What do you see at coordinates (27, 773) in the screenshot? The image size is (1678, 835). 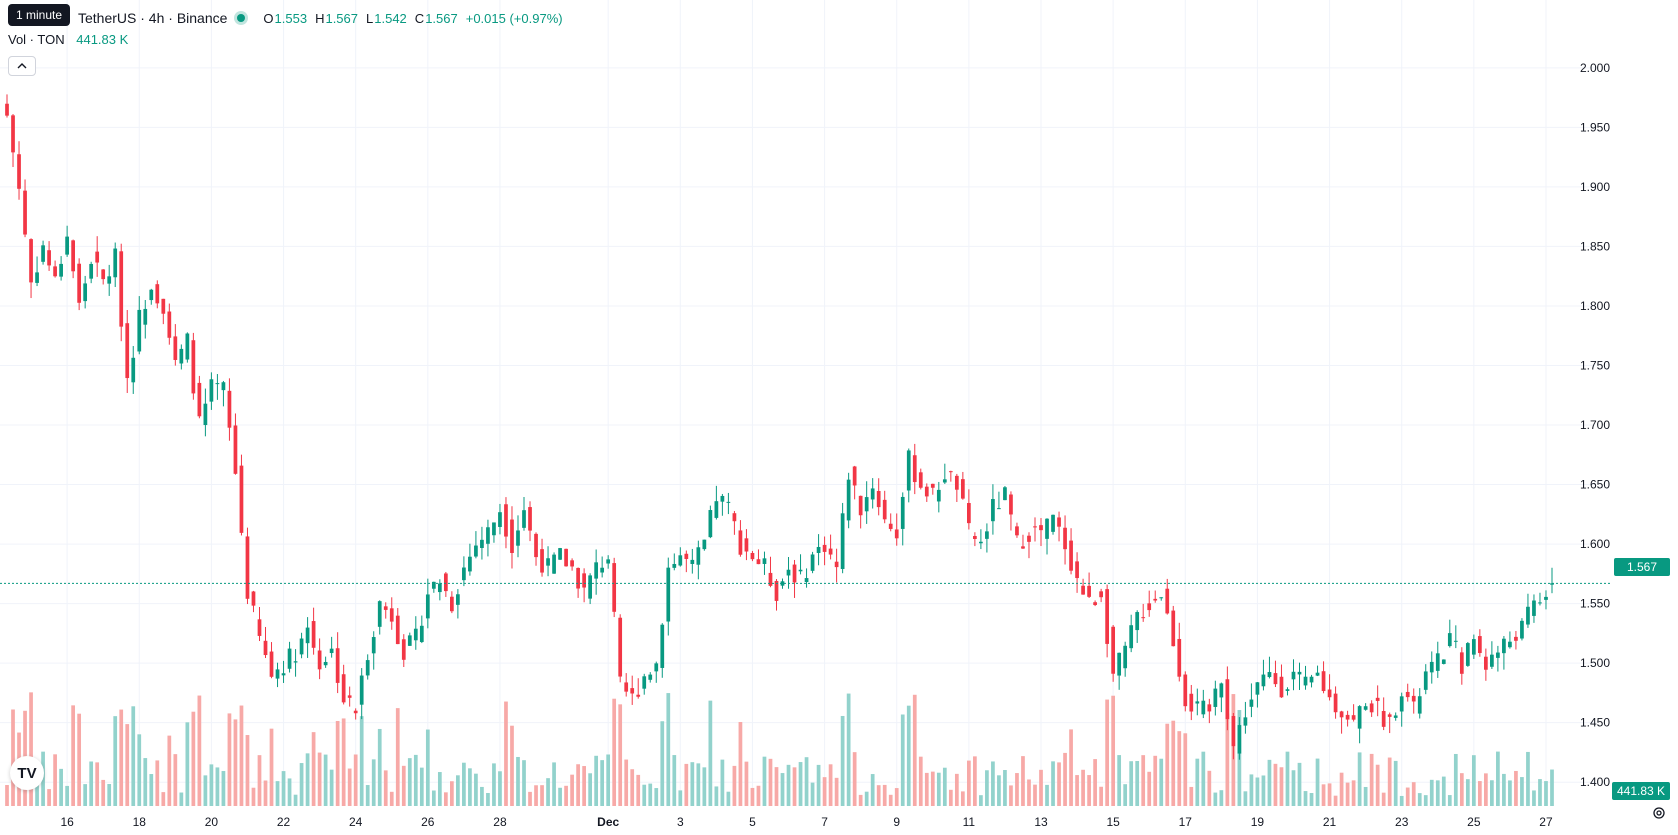 I see `tradingview-logo-icon: TV` at bounding box center [27, 773].